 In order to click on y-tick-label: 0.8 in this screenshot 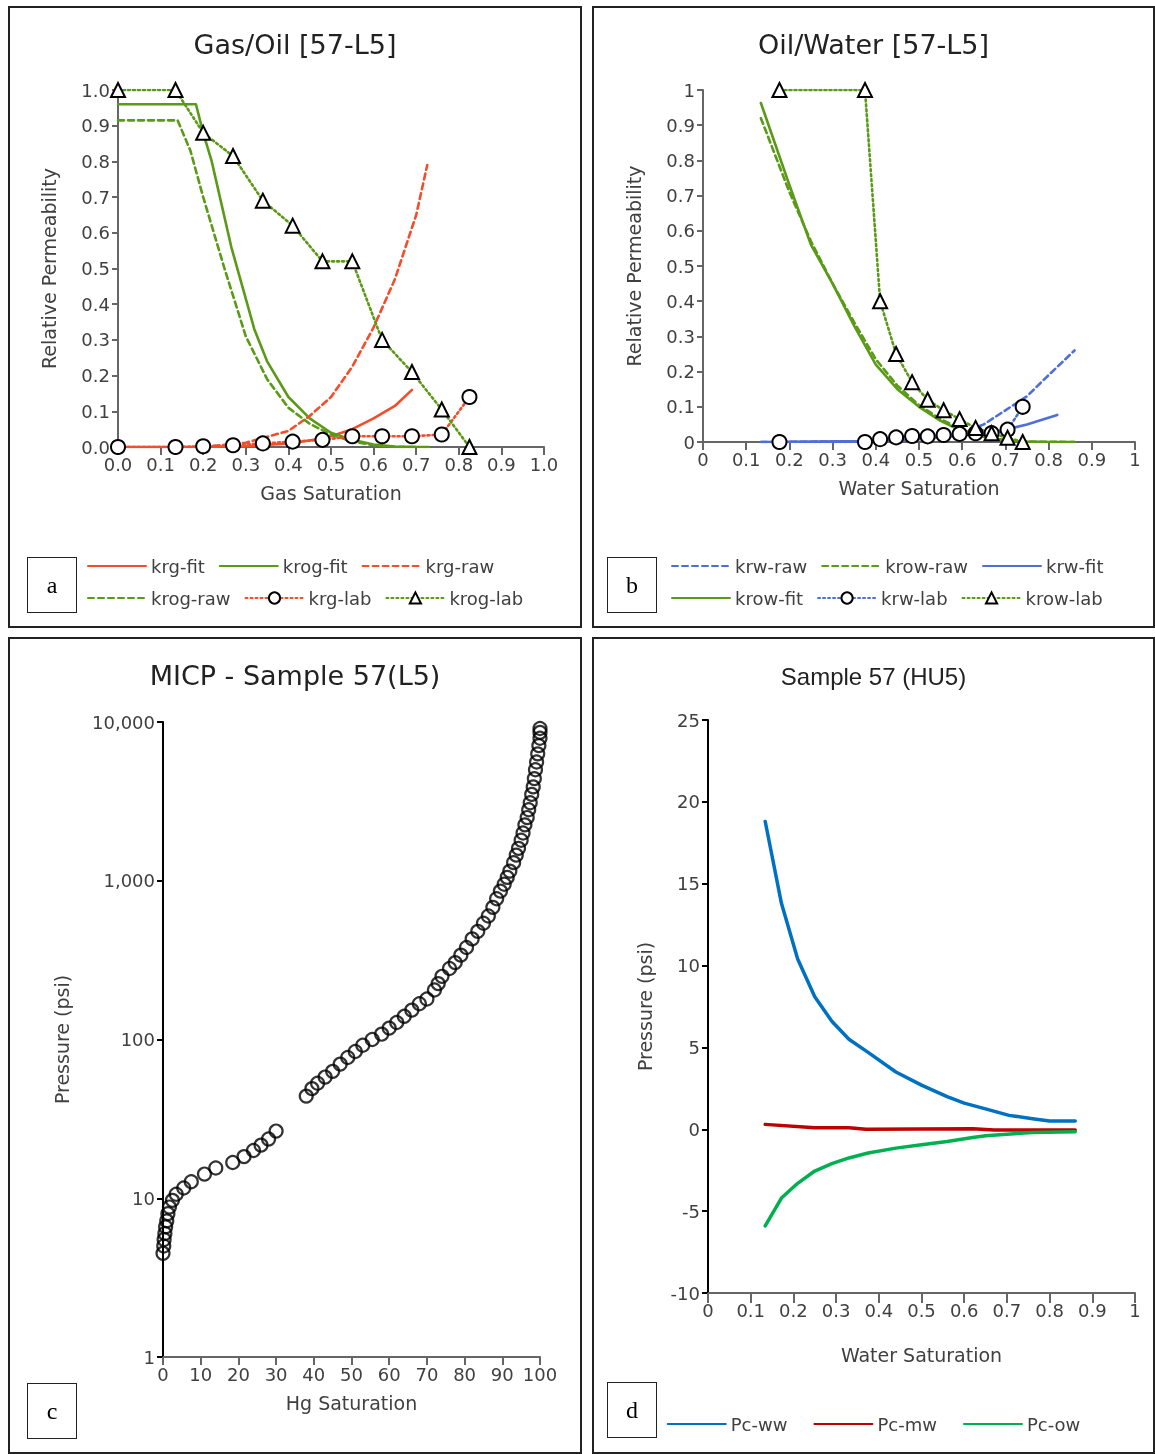, I will do `click(680, 160)`.